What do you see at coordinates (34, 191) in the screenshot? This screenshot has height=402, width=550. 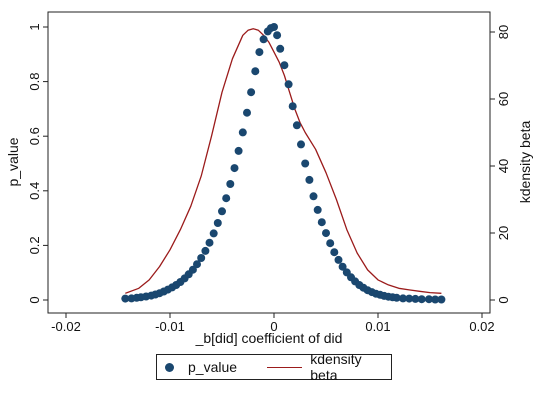 I see `y-left-tick-label: 0.4` at bounding box center [34, 191].